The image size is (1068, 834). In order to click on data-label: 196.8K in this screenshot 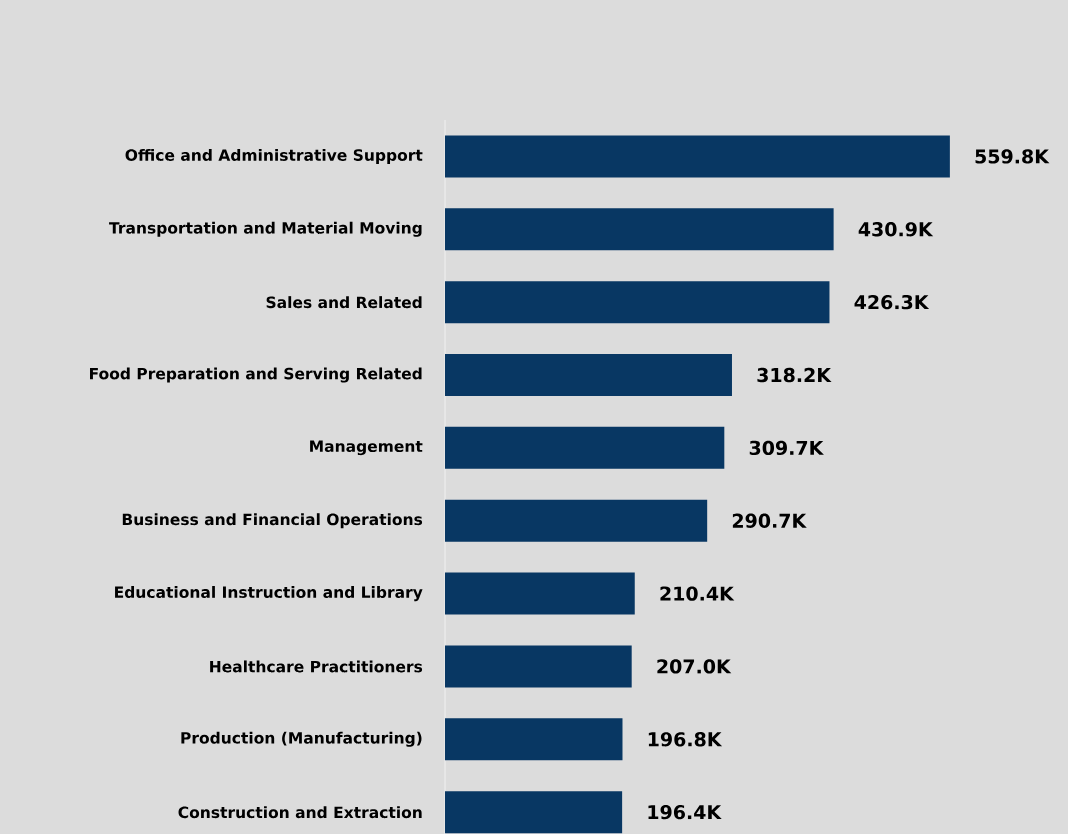, I will do `click(685, 739)`.